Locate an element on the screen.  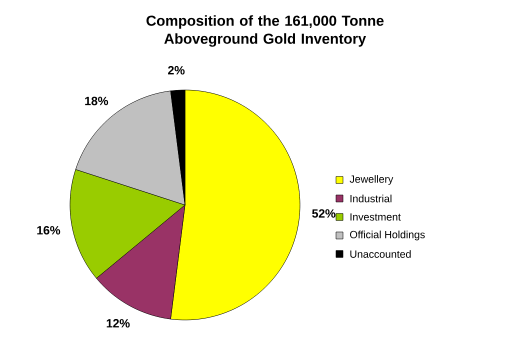
chart-title: Composition of the 161,000 Tonne Aboveground Gold Inventory is located at coordinates (265, 31).